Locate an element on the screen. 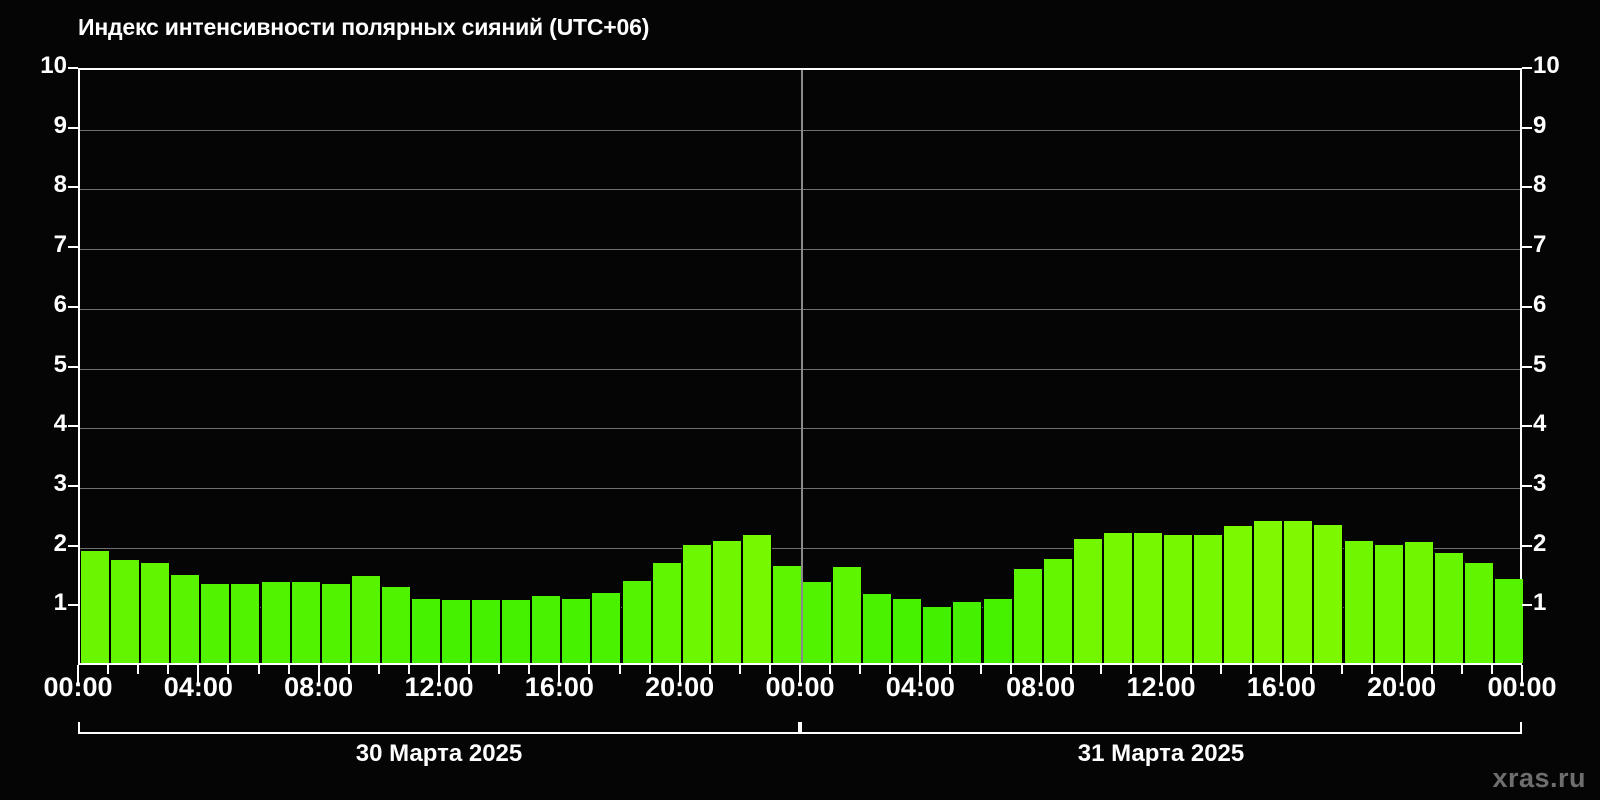  y-tick-label-left-1: 1 is located at coordinates (60, 603).